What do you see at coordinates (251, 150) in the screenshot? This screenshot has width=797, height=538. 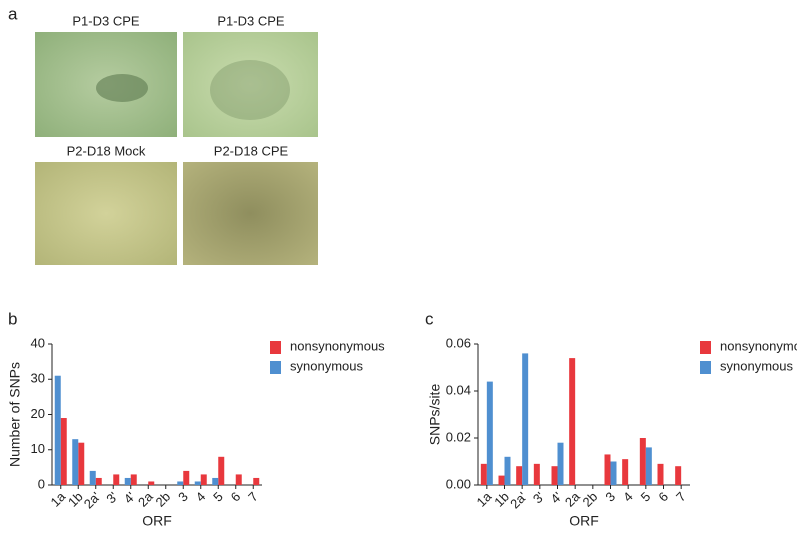 I see `image-title: P2-D18 CPE` at bounding box center [251, 150].